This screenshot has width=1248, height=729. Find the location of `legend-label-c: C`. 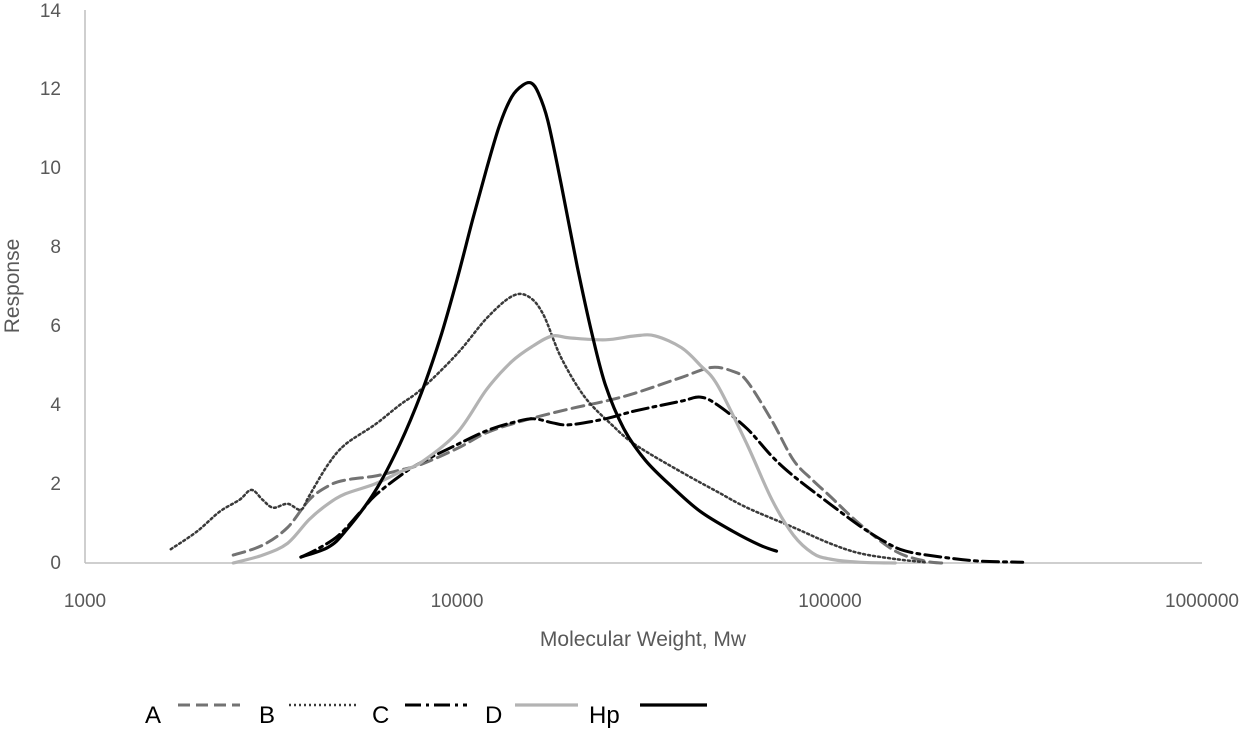

legend-label-c: C is located at coordinates (380, 715).